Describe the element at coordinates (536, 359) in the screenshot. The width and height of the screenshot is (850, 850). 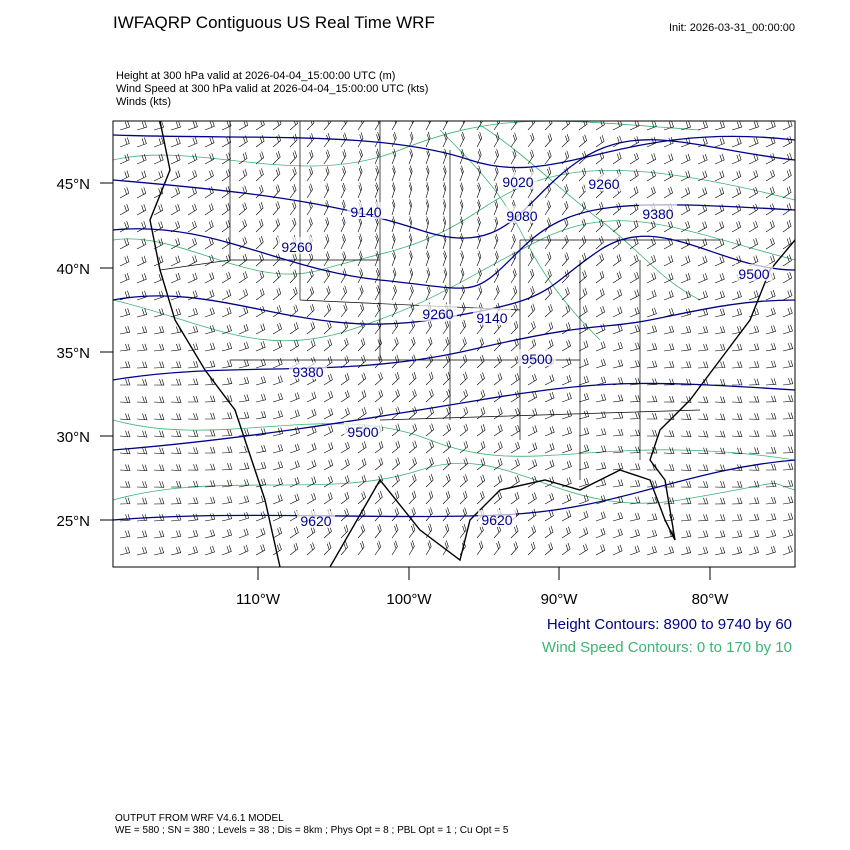
I see `height-label: 9500` at that location.